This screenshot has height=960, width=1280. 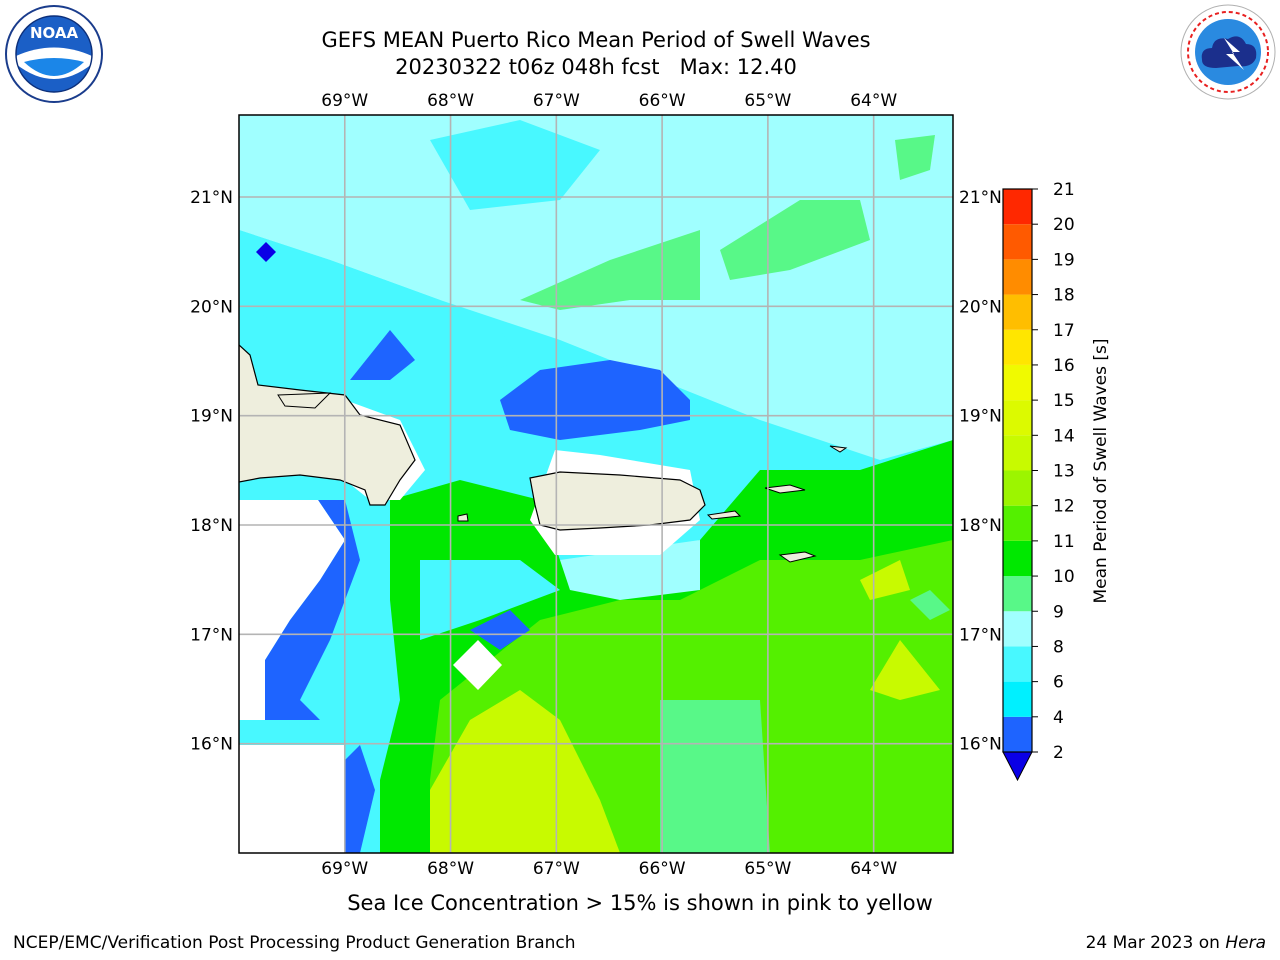 I want to click on swell-field-9-10c, so click(x=915, y=157).